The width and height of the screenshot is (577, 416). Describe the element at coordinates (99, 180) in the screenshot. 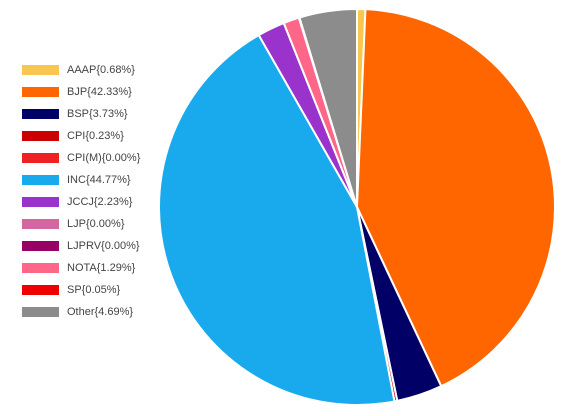

I see `legend-label: INC{44.77%}` at that location.